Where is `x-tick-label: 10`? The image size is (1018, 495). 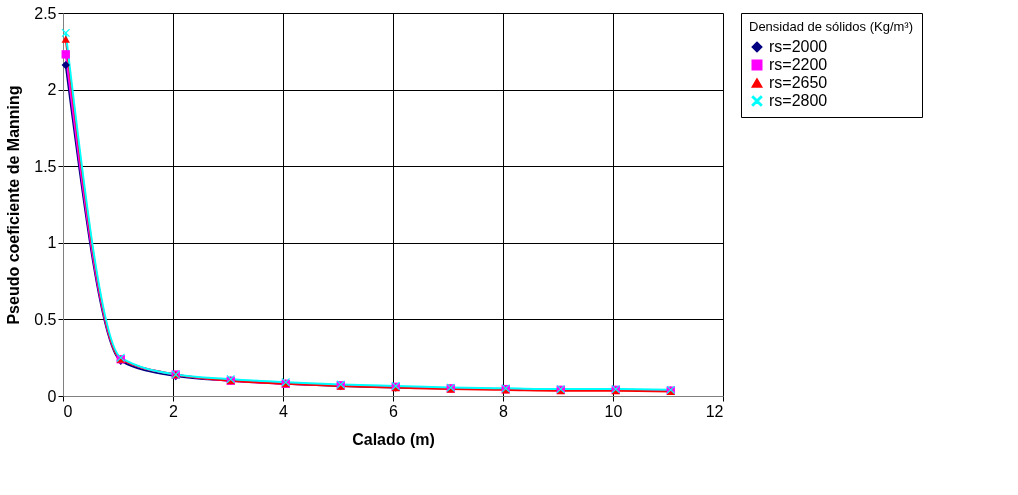 x-tick-label: 10 is located at coordinates (613, 411).